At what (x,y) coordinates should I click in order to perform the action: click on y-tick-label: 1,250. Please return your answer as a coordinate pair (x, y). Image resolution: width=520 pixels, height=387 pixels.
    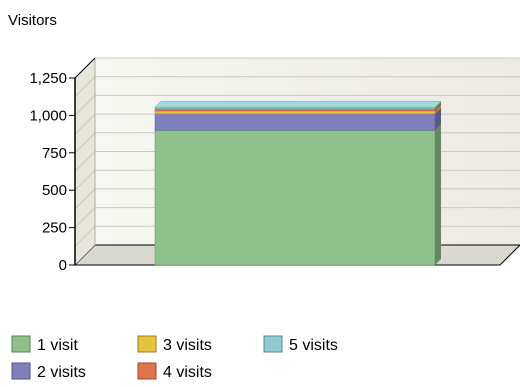
    Looking at the image, I should click on (48, 78).